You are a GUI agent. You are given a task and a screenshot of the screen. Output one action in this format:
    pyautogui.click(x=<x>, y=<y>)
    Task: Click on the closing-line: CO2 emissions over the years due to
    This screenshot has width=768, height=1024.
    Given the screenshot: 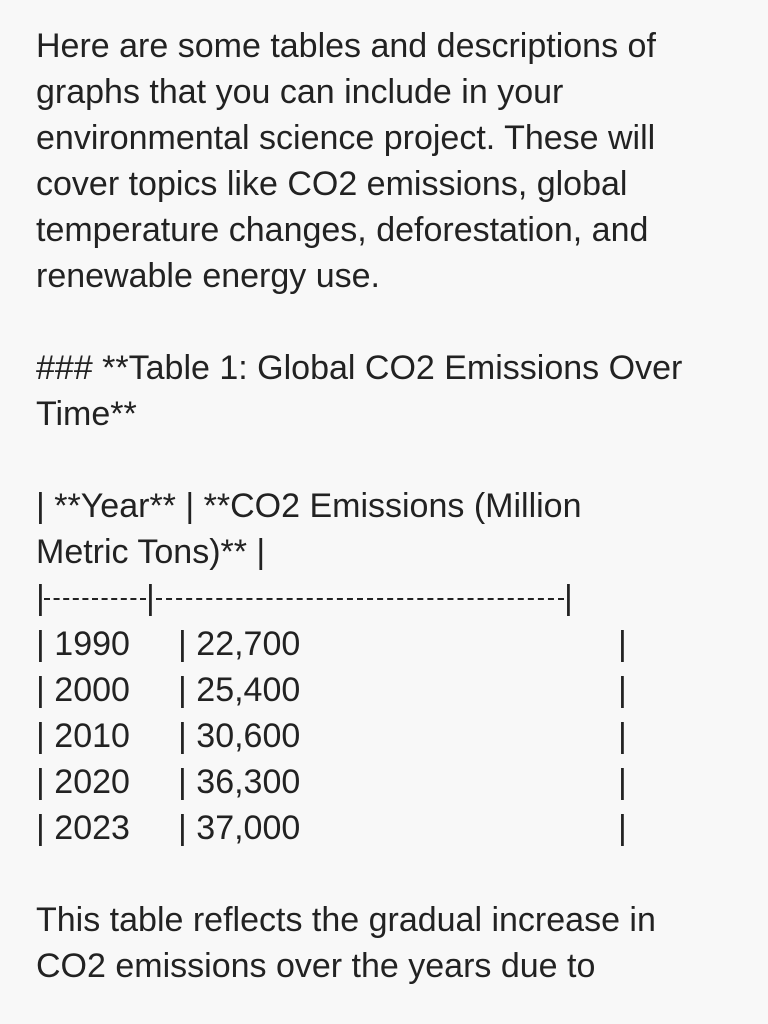 What is the action you would take?
    pyautogui.click(x=316, y=966)
    